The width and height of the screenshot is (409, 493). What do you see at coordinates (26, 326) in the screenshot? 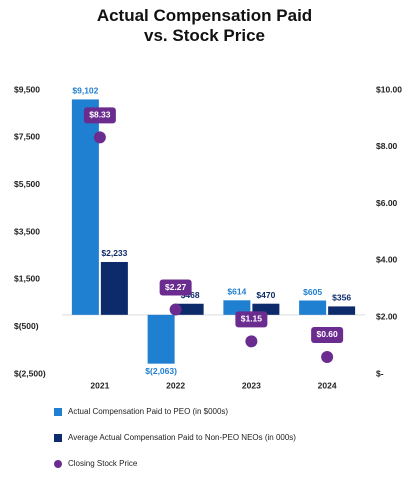
I see `y-tick-label: $(500)` at bounding box center [26, 326].